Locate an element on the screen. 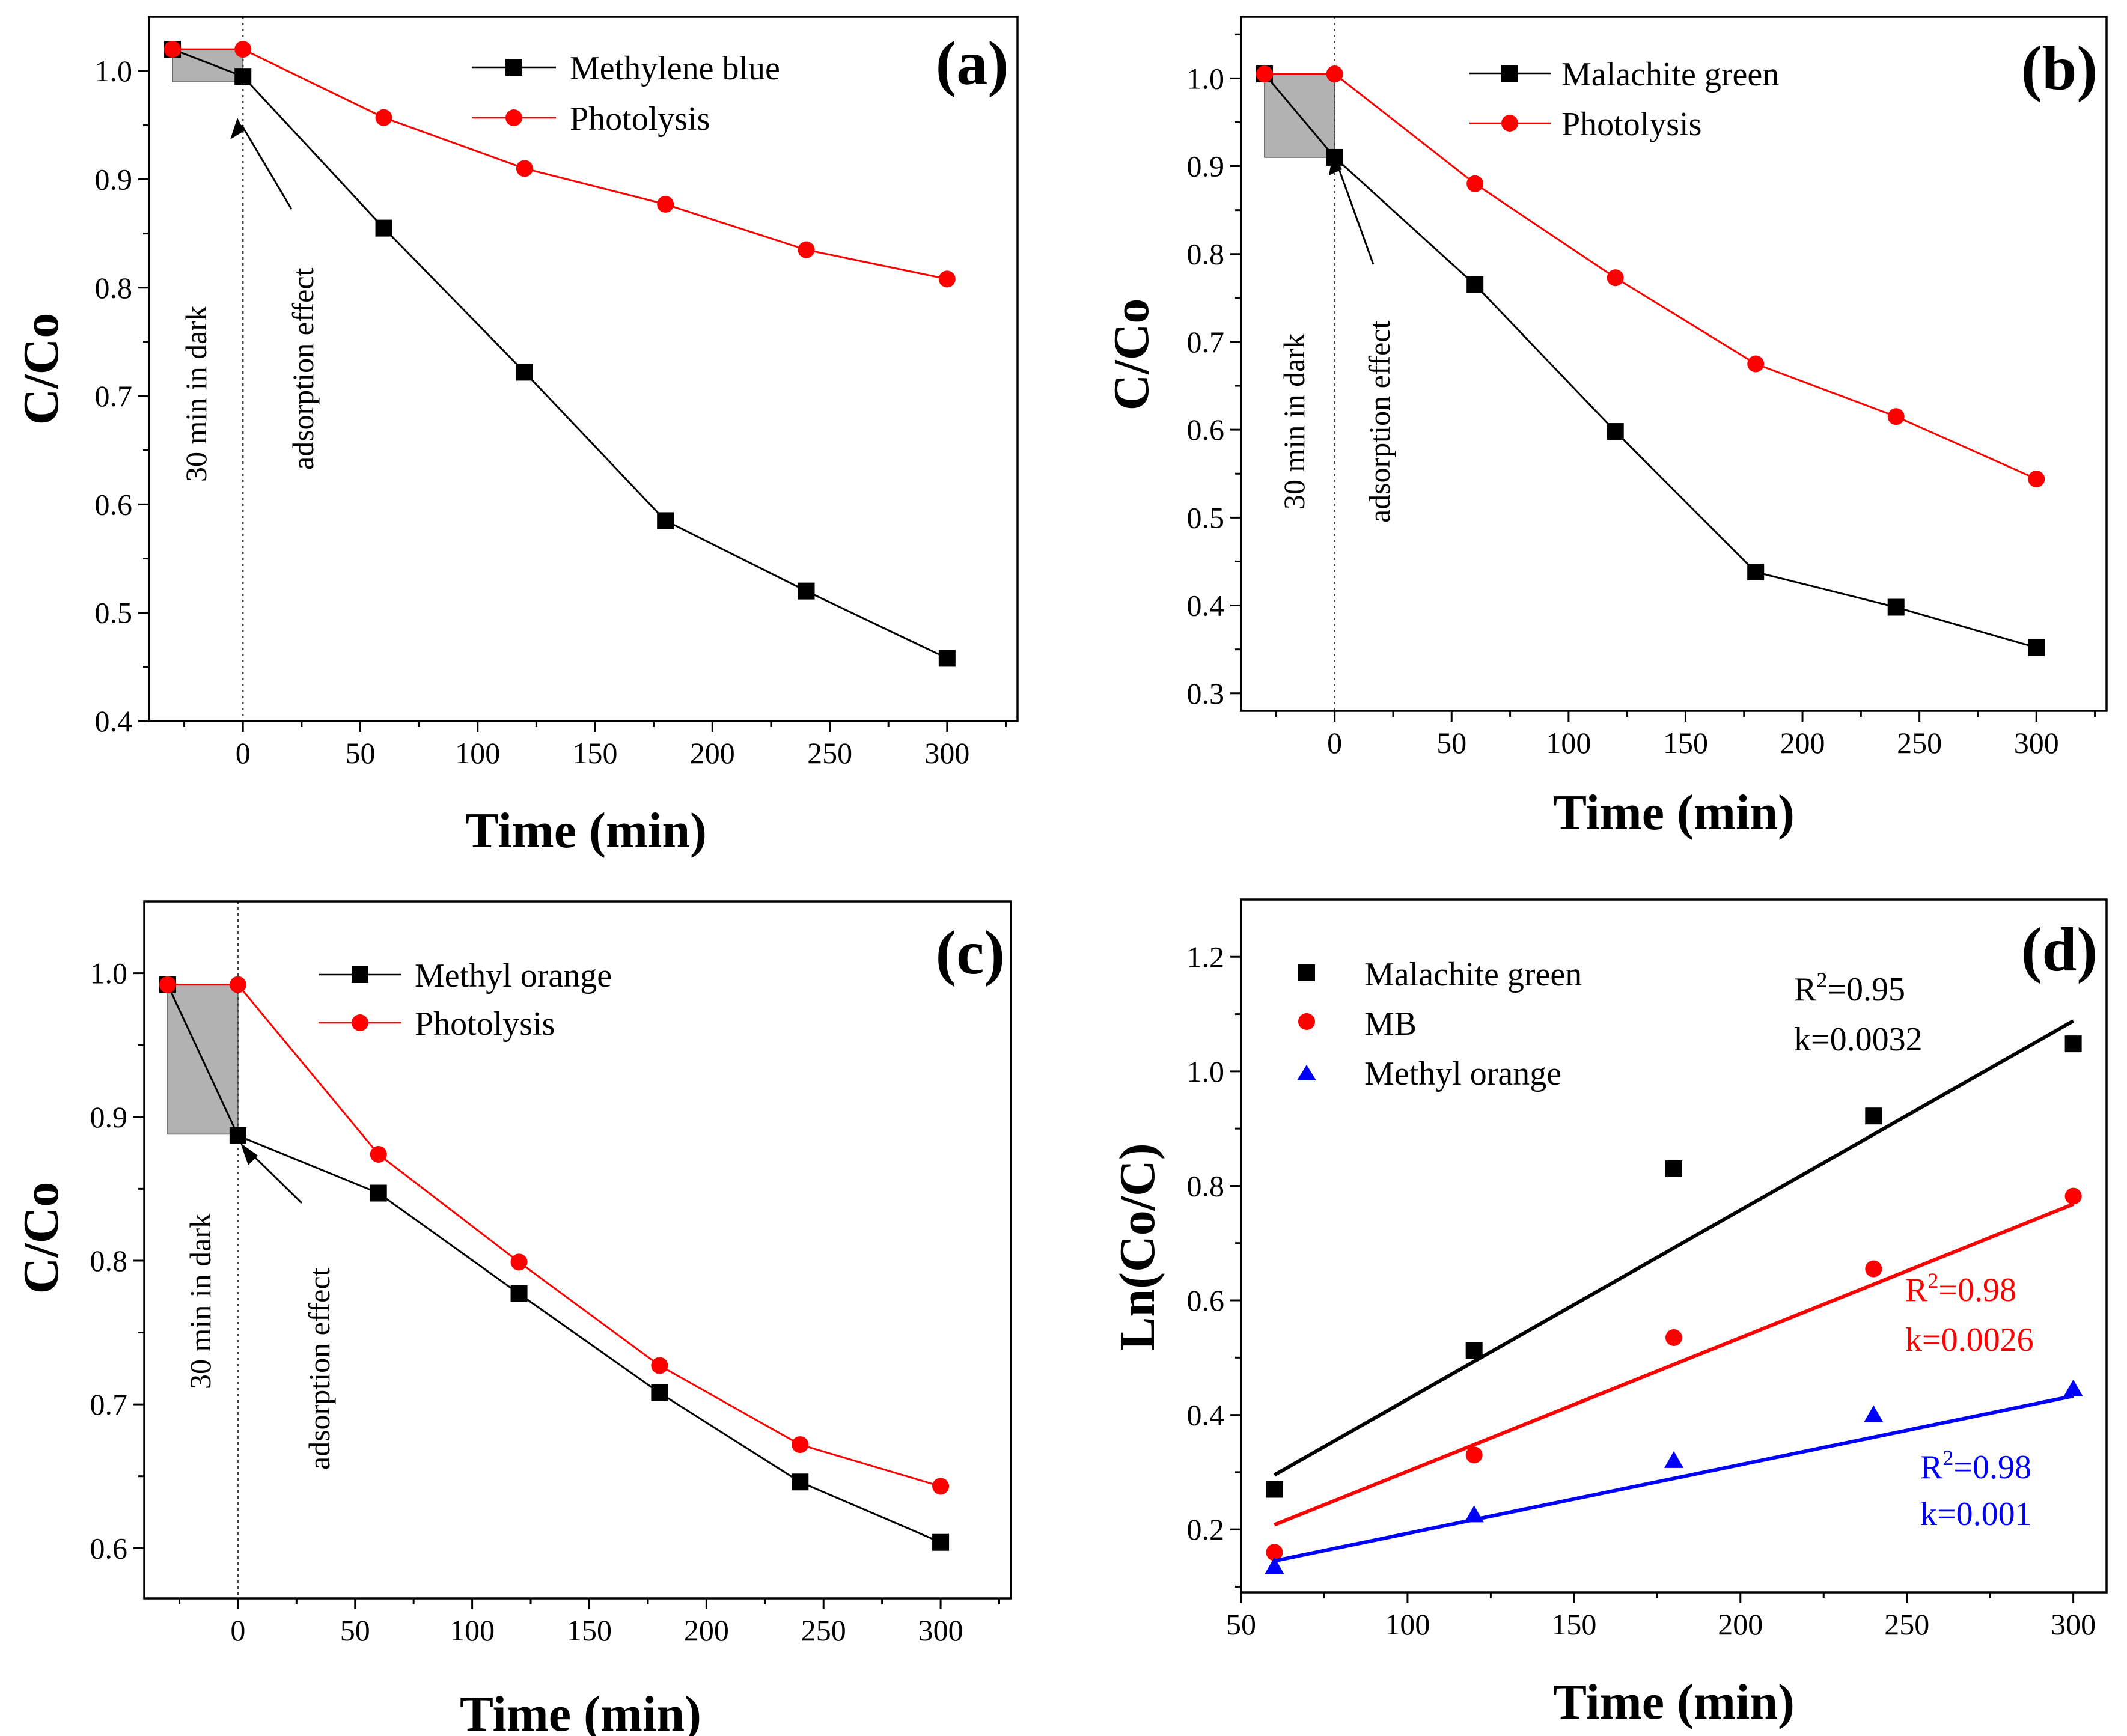 The height and width of the screenshot is (1736, 2127). fit-label-mb: R2=0.98 k=0.0026 is located at coordinates (1969, 1314).